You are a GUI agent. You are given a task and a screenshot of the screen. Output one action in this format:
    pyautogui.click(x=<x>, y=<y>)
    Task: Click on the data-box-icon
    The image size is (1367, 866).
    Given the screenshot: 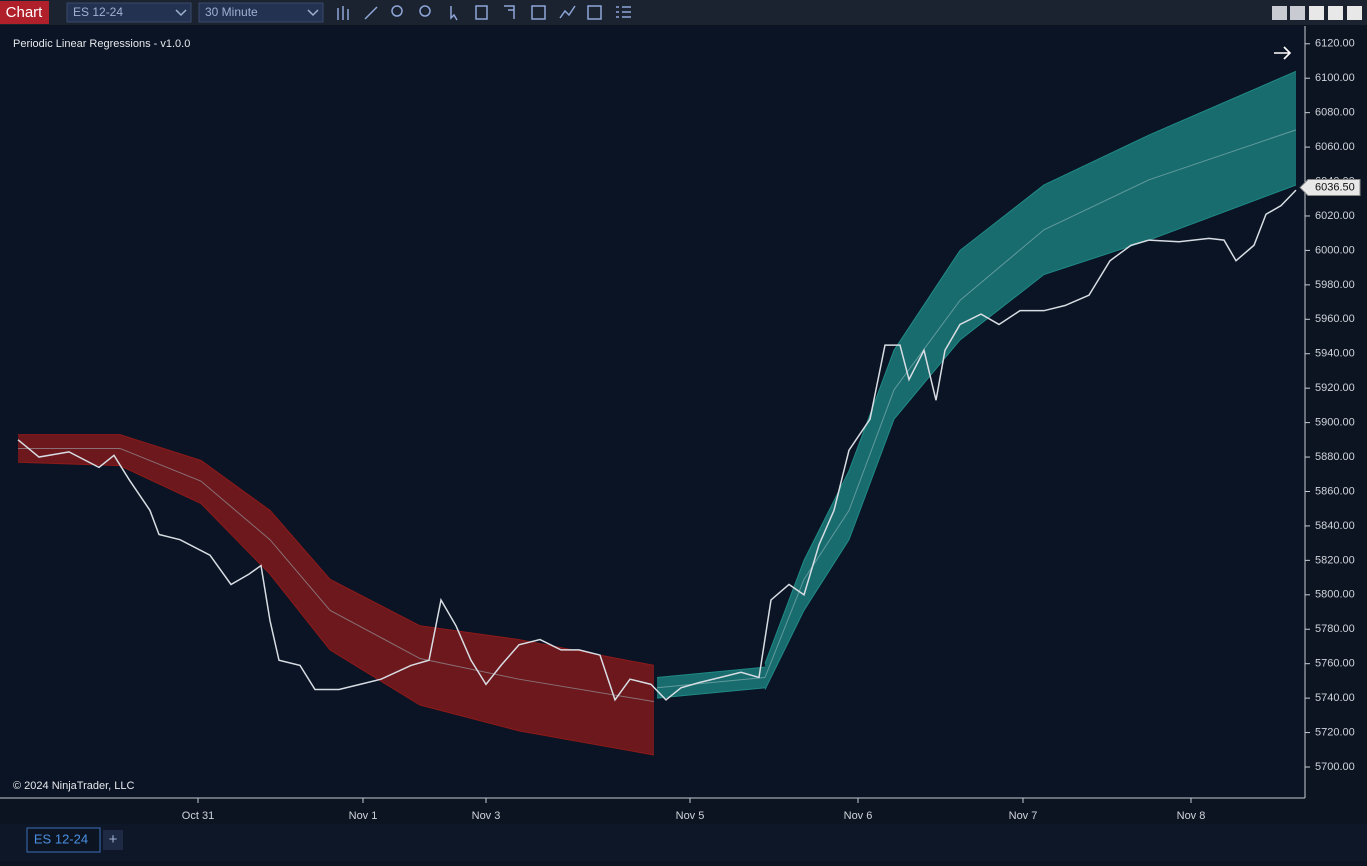 What is the action you would take?
    pyautogui.click(x=481, y=12)
    